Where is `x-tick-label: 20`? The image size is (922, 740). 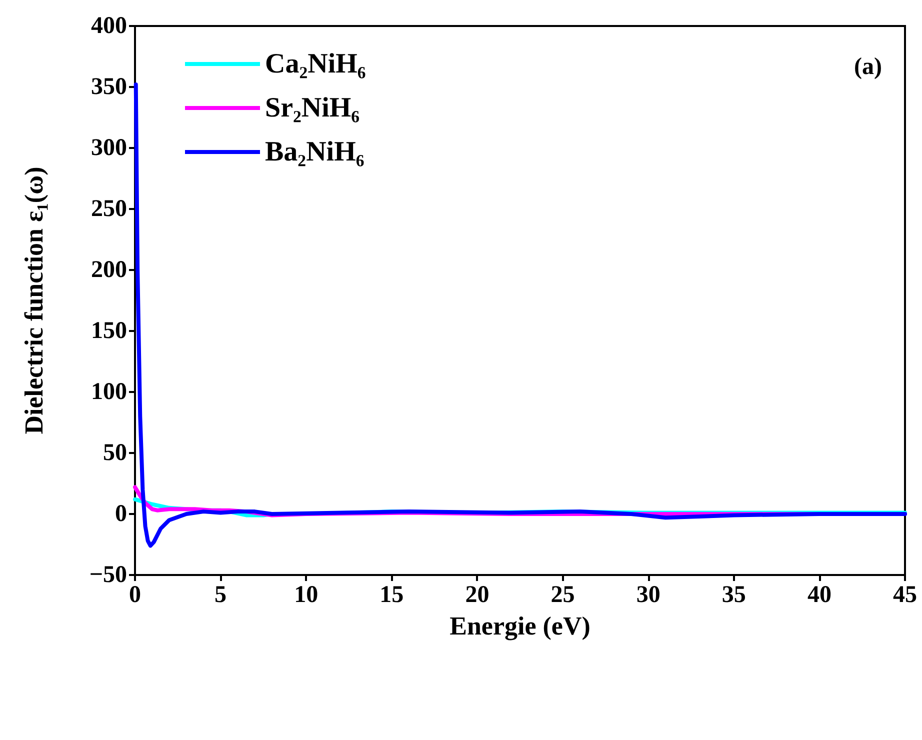 x-tick-label: 20 is located at coordinates (477, 595).